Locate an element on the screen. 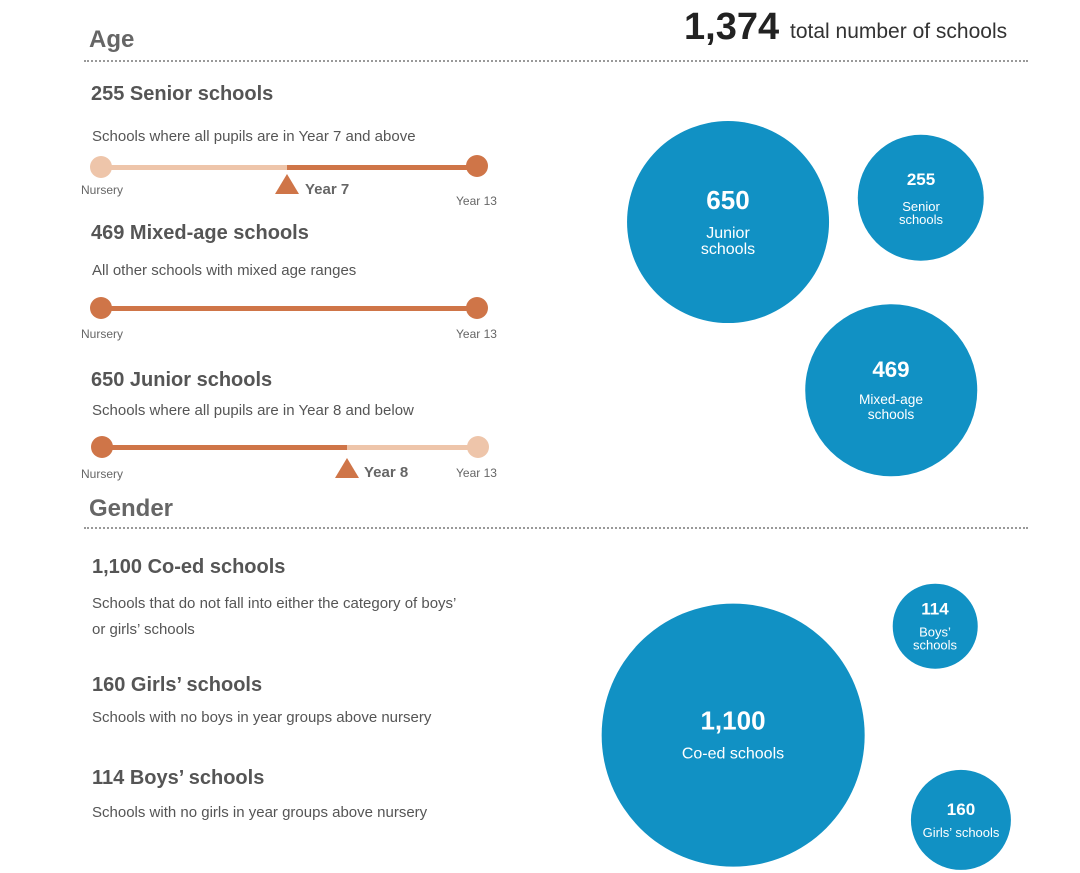  group-description: All other schools with mixed age ranges is located at coordinates (224, 270).